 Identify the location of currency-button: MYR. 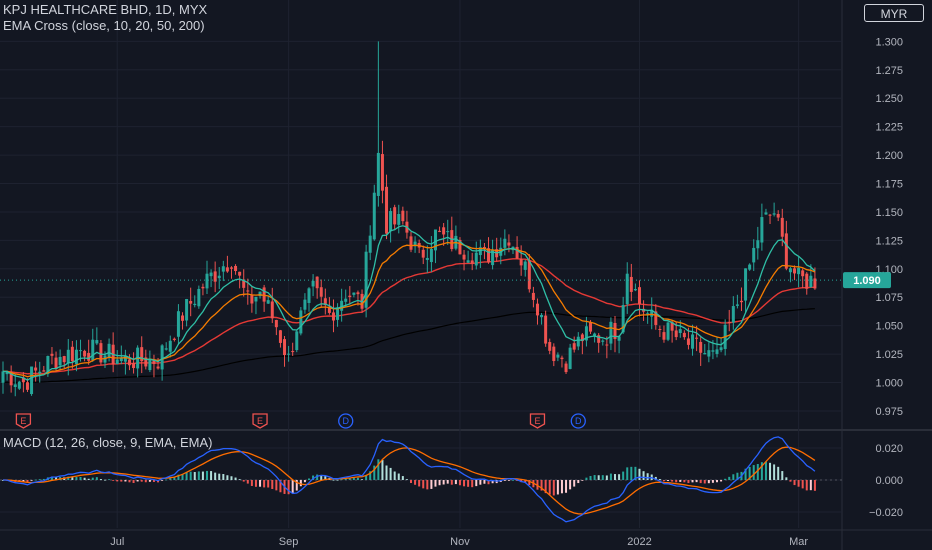
(894, 13).